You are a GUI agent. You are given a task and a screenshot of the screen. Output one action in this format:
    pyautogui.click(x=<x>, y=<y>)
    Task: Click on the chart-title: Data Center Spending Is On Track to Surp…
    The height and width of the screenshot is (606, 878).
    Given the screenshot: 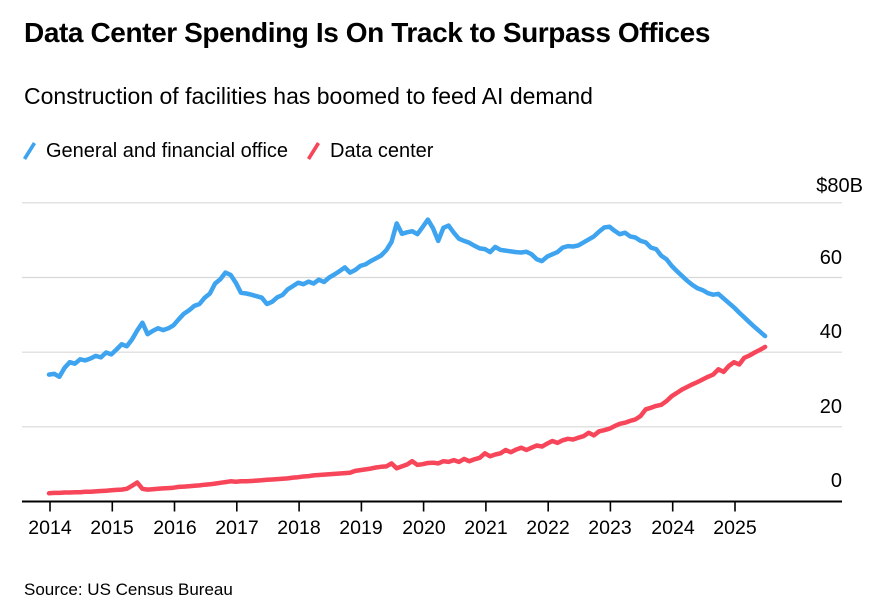 What is the action you would take?
    pyautogui.click(x=367, y=32)
    